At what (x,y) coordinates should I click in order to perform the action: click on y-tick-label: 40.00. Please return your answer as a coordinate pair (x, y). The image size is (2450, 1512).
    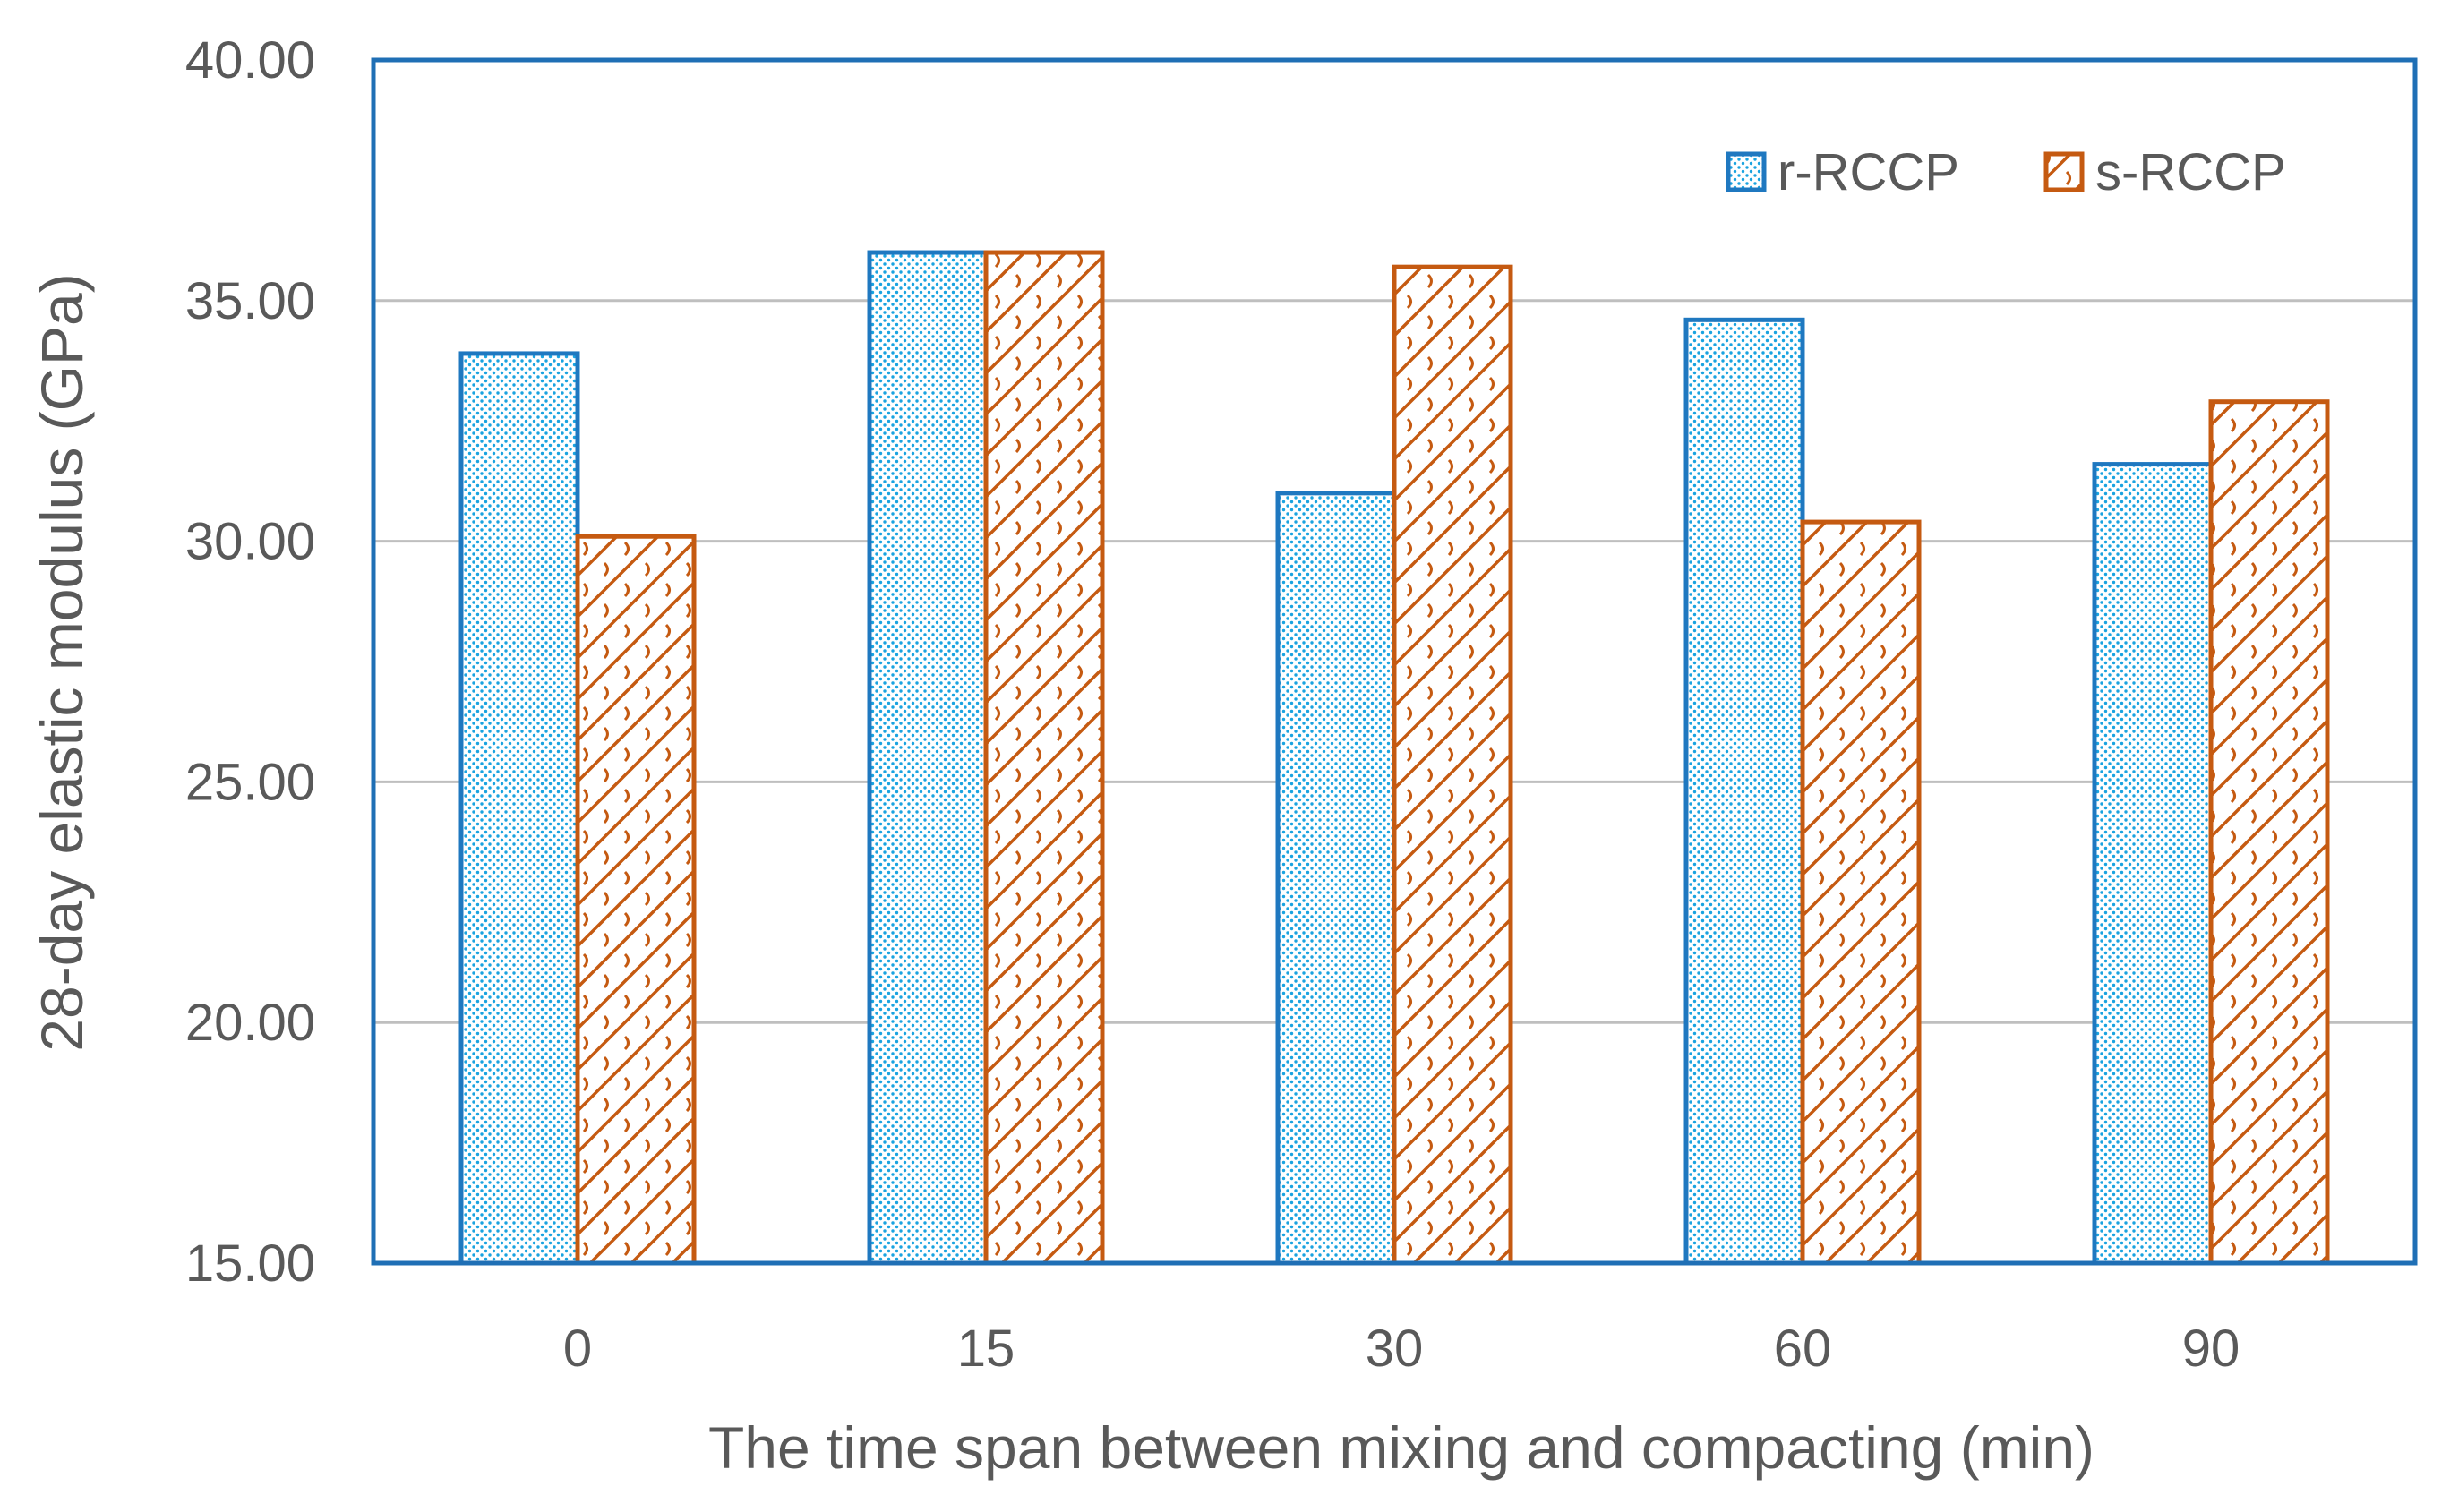
    Looking at the image, I should click on (250, 60).